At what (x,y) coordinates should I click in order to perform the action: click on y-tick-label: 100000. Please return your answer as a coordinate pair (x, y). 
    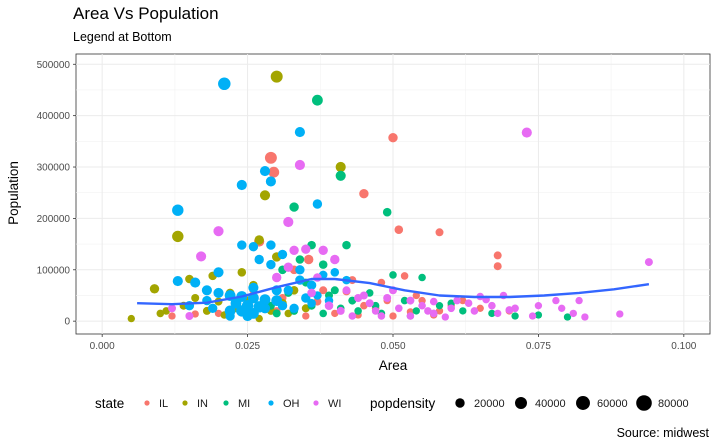
    Looking at the image, I should click on (54, 270).